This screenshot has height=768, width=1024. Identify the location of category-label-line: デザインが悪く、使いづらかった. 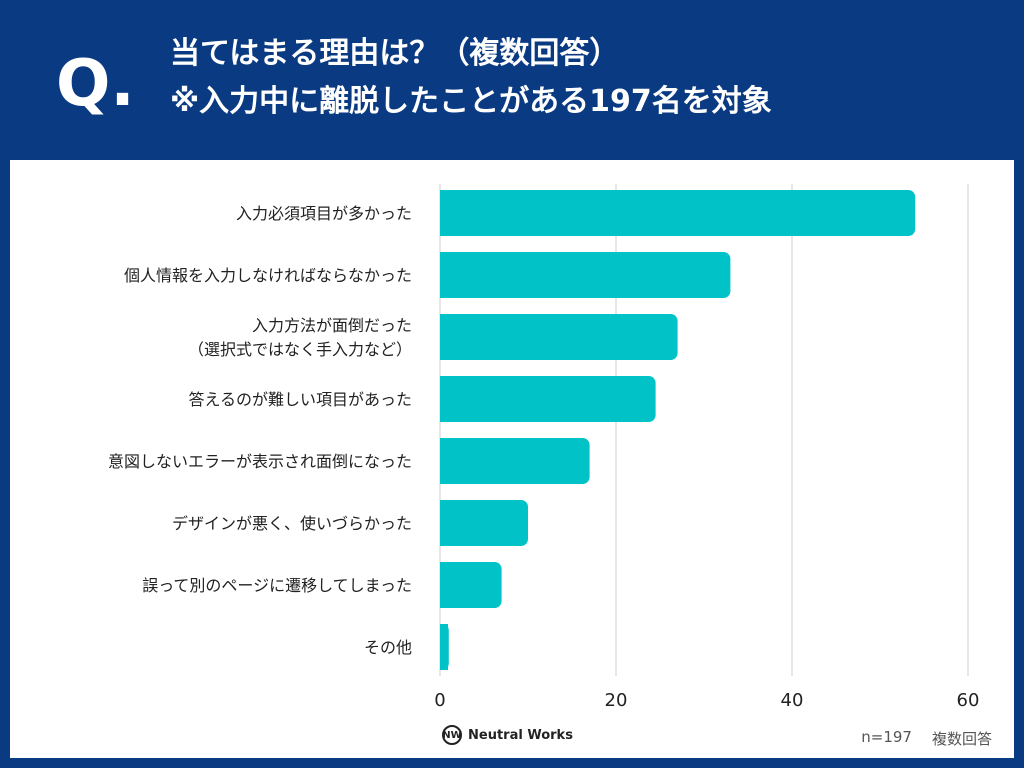
(292, 523).